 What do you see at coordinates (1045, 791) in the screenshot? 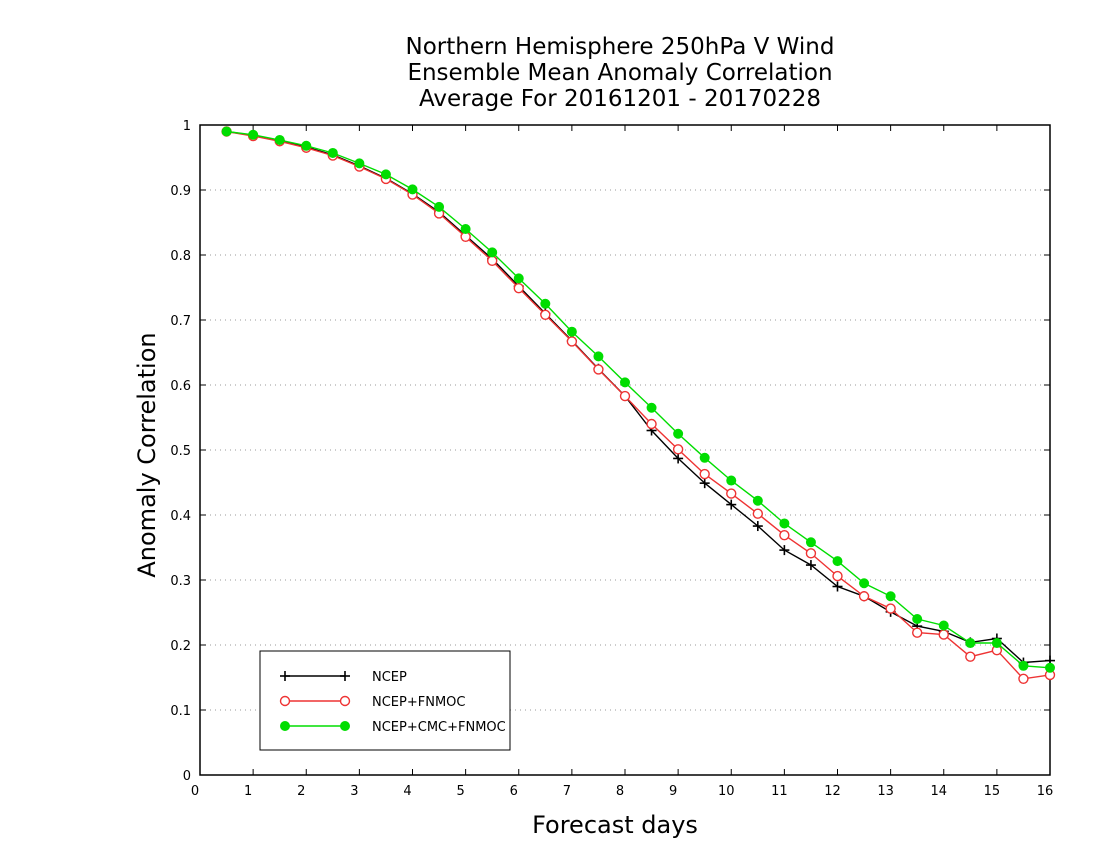
I see `x-tick-label: 16` at bounding box center [1045, 791].